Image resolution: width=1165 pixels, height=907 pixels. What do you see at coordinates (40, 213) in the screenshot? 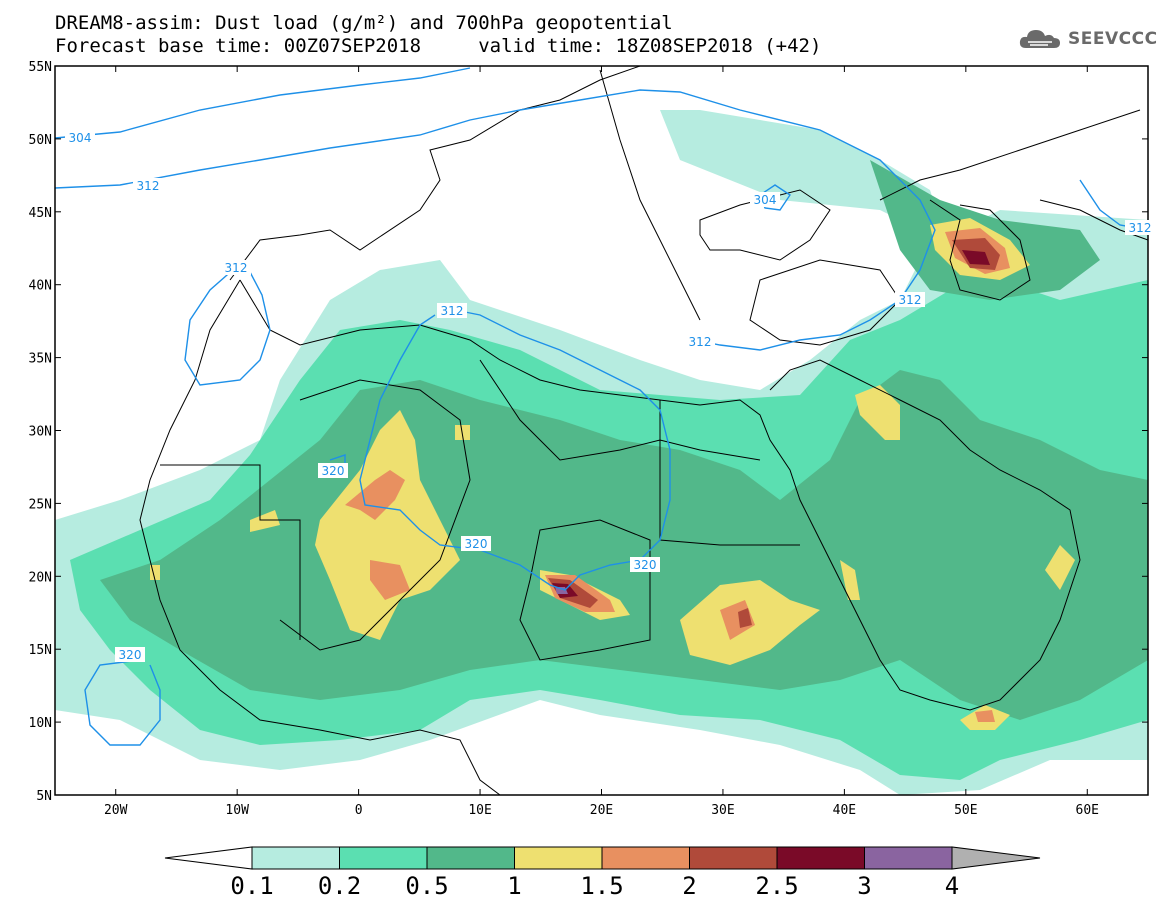
I see `lat-label: 45N` at bounding box center [40, 213].